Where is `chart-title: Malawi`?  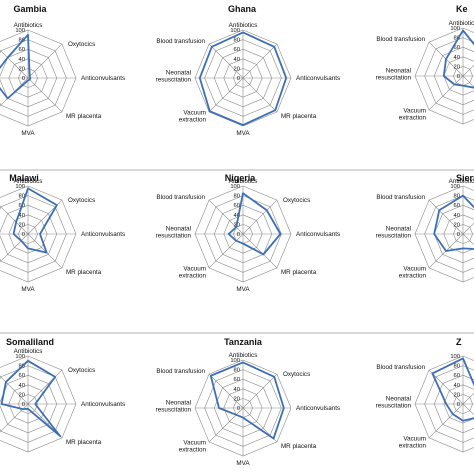 chart-title: Malawi is located at coordinates (24, 178).